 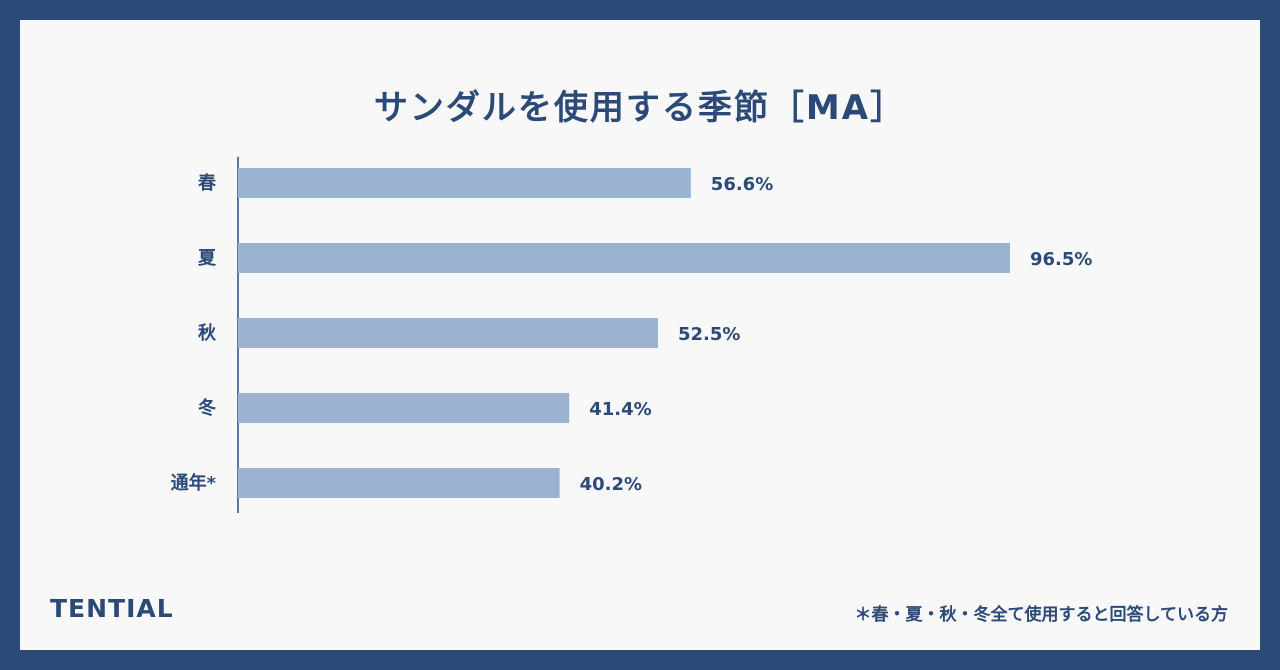 I want to click on category-label: 春, so click(x=207, y=183).